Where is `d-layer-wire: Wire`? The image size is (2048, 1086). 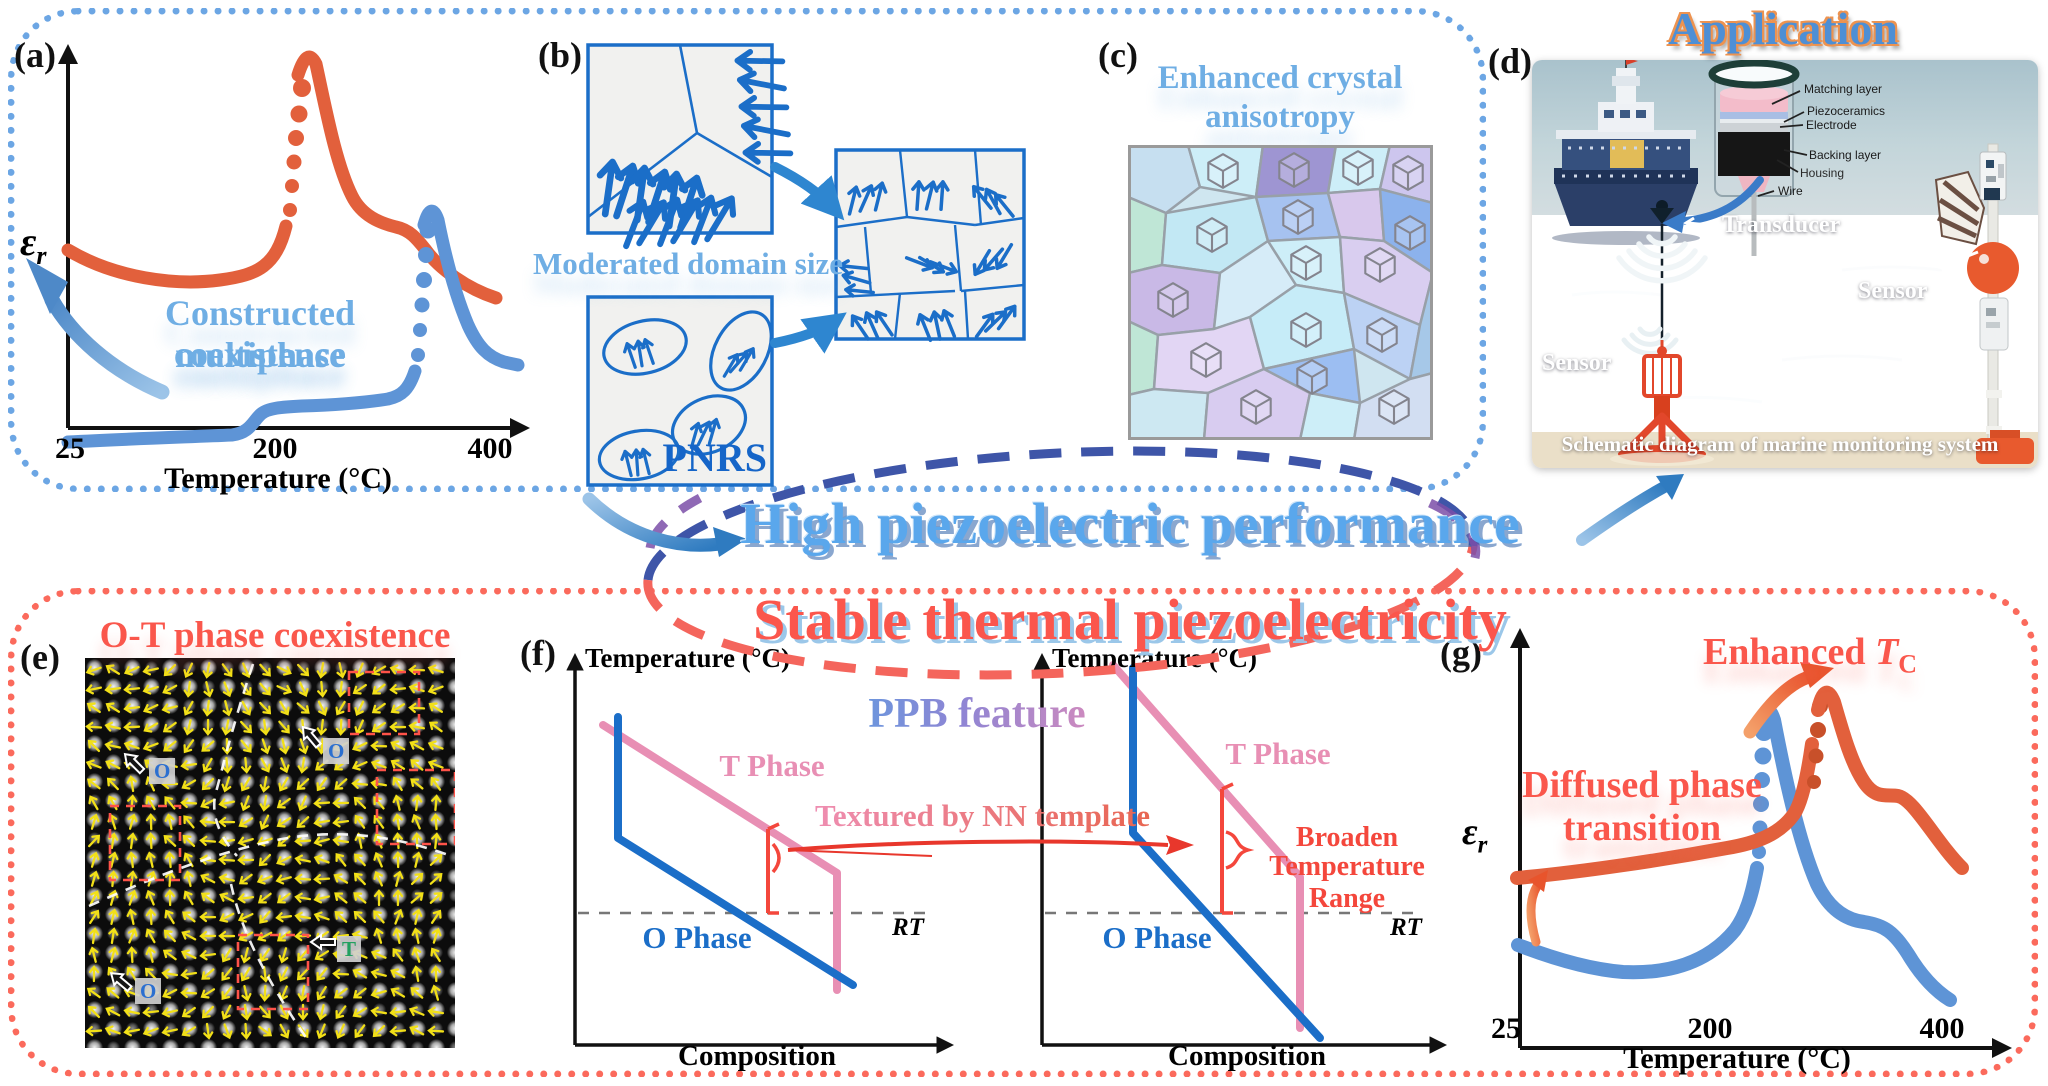 d-layer-wire: Wire is located at coordinates (1790, 191).